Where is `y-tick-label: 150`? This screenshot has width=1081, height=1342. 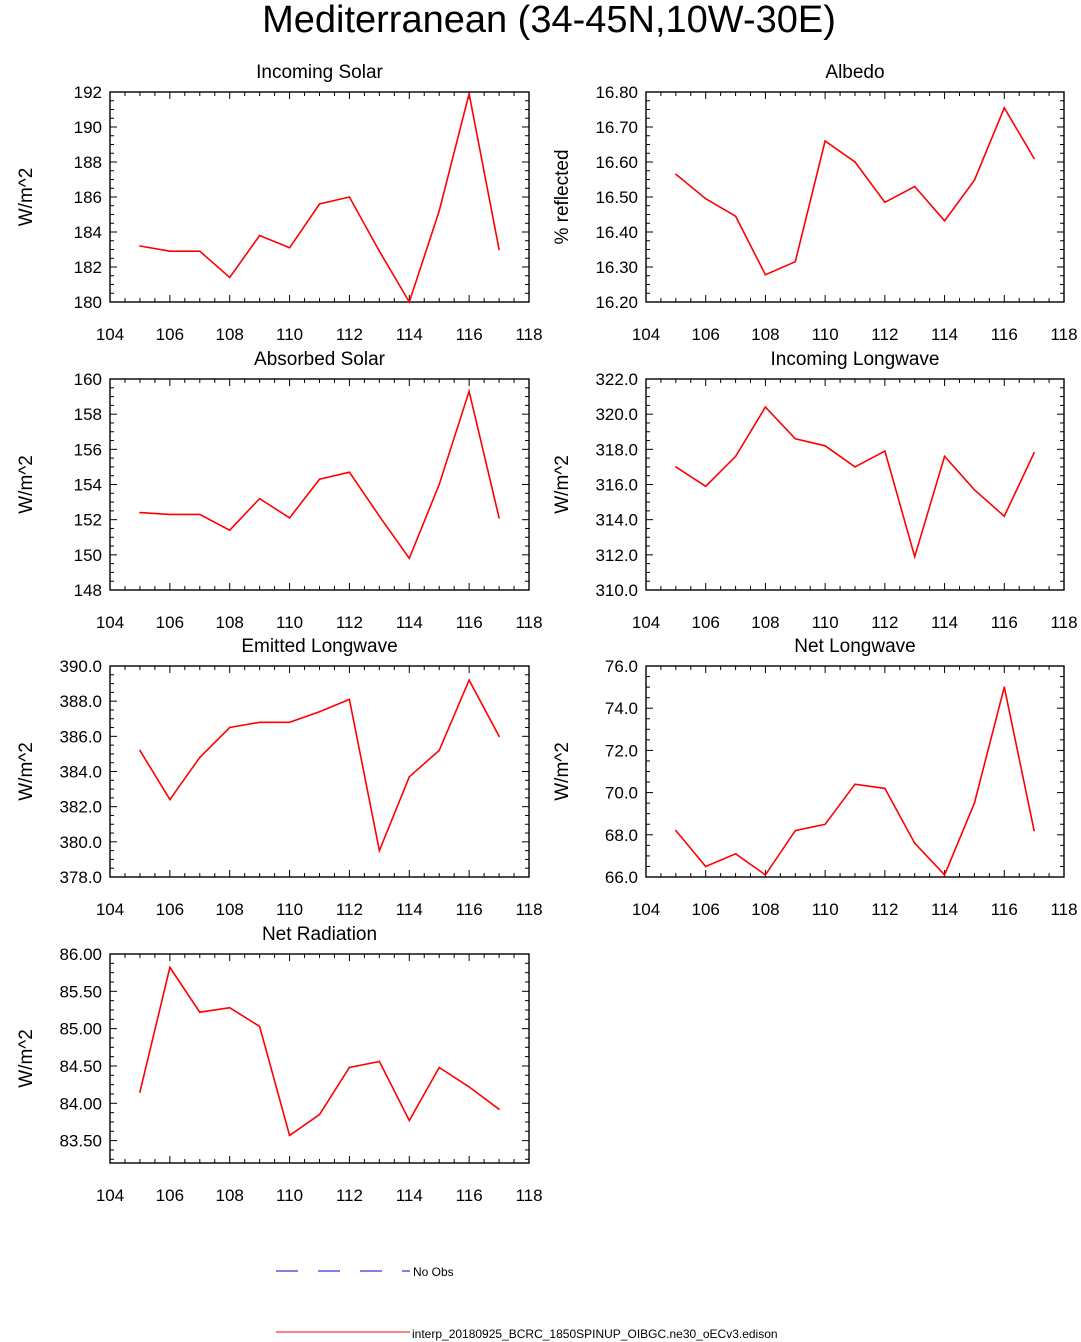 y-tick-label: 150 is located at coordinates (88, 555).